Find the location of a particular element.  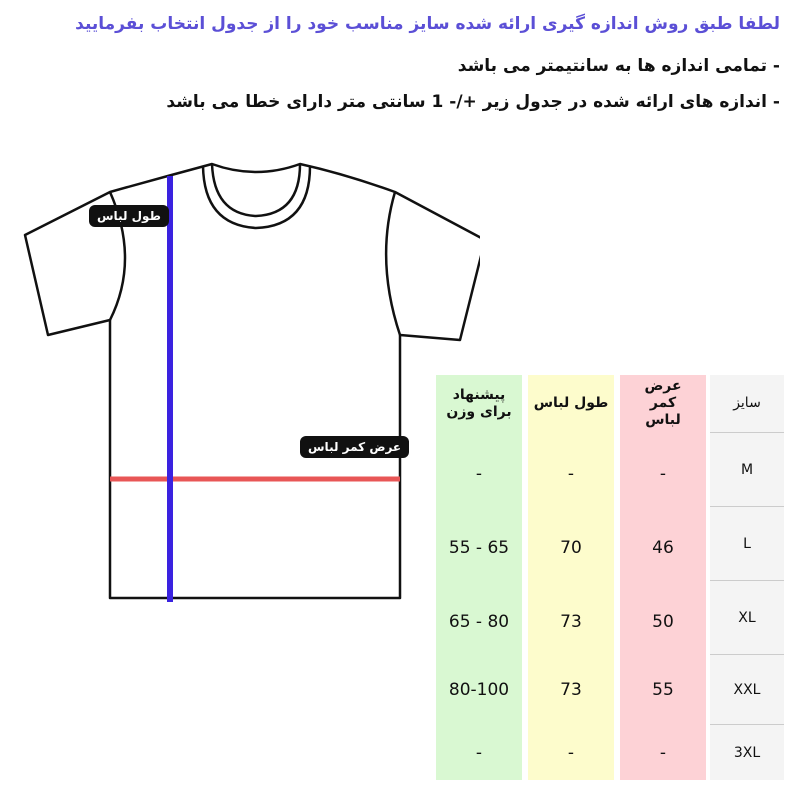

weight-cell: 55 - 65 is located at coordinates (479, 548).